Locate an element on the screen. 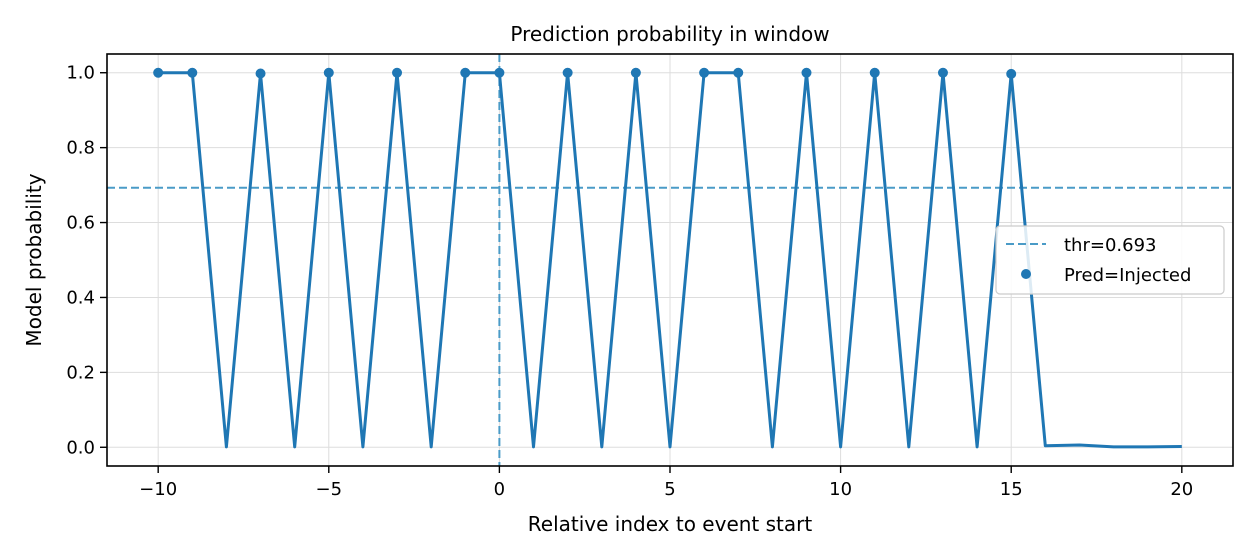  y-tick-label: 0.4 is located at coordinates (80, 297).